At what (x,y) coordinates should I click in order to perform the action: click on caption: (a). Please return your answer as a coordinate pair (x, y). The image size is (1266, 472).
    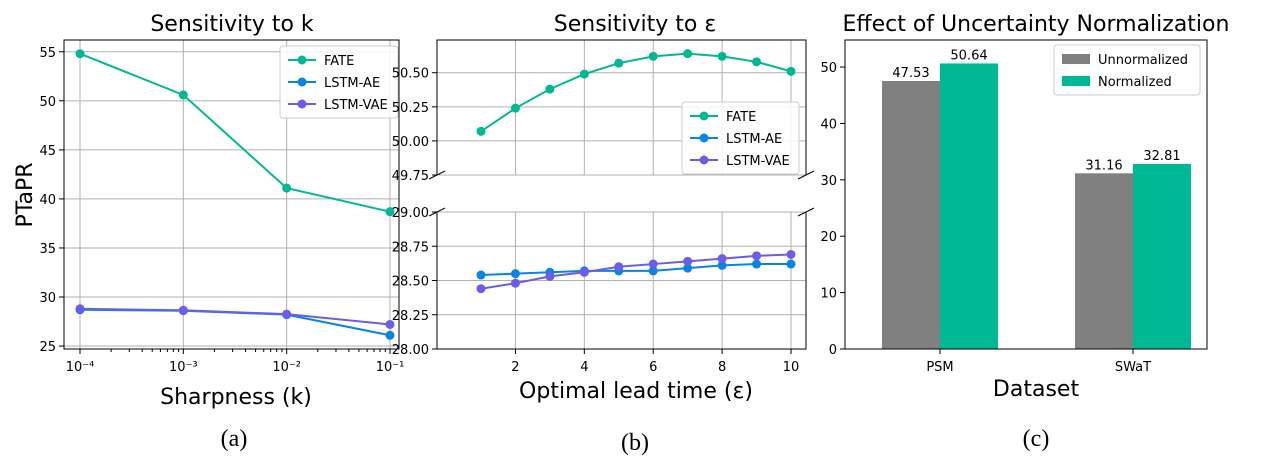
    Looking at the image, I should click on (234, 439).